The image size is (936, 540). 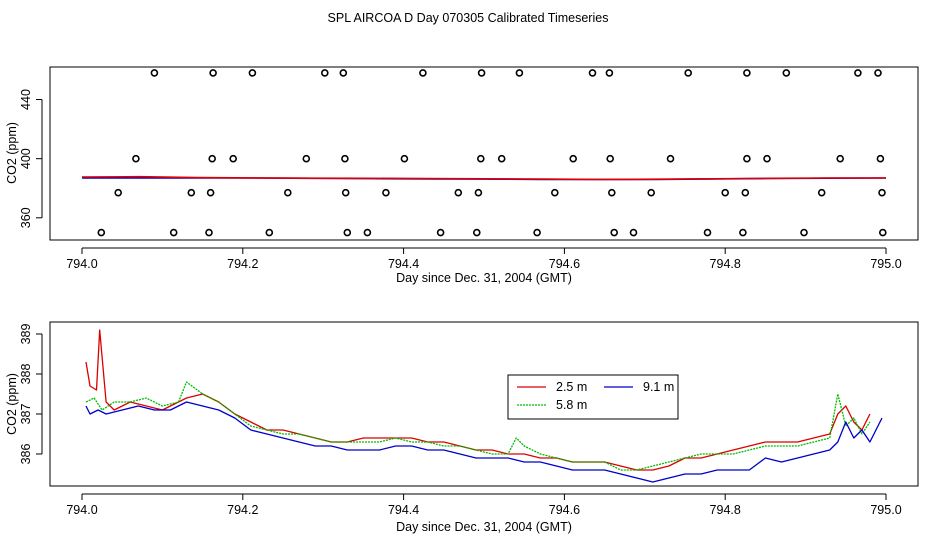 I want to click on top-x-tick-label: 795.0, so click(x=885, y=264).